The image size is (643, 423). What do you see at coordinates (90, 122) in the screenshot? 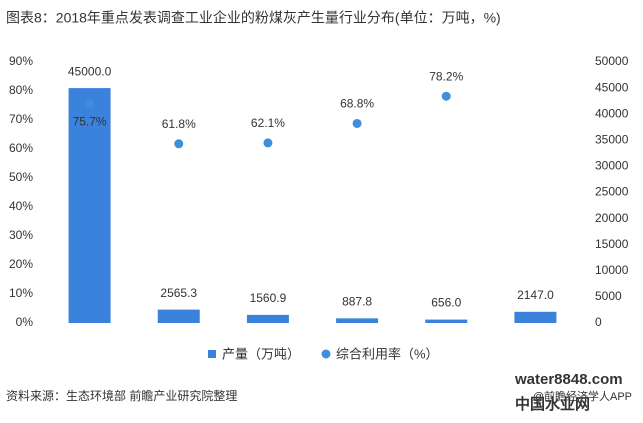
I see `dot-label: 75.7%` at bounding box center [90, 122].